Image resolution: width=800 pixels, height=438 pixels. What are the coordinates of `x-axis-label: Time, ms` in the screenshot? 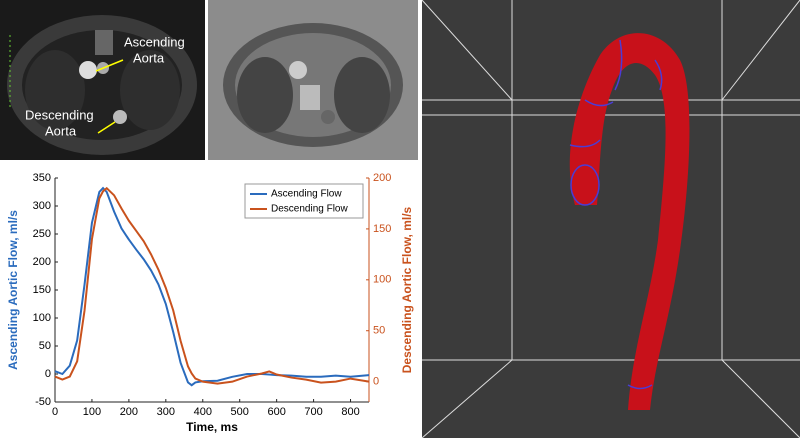 It's located at (212, 427).